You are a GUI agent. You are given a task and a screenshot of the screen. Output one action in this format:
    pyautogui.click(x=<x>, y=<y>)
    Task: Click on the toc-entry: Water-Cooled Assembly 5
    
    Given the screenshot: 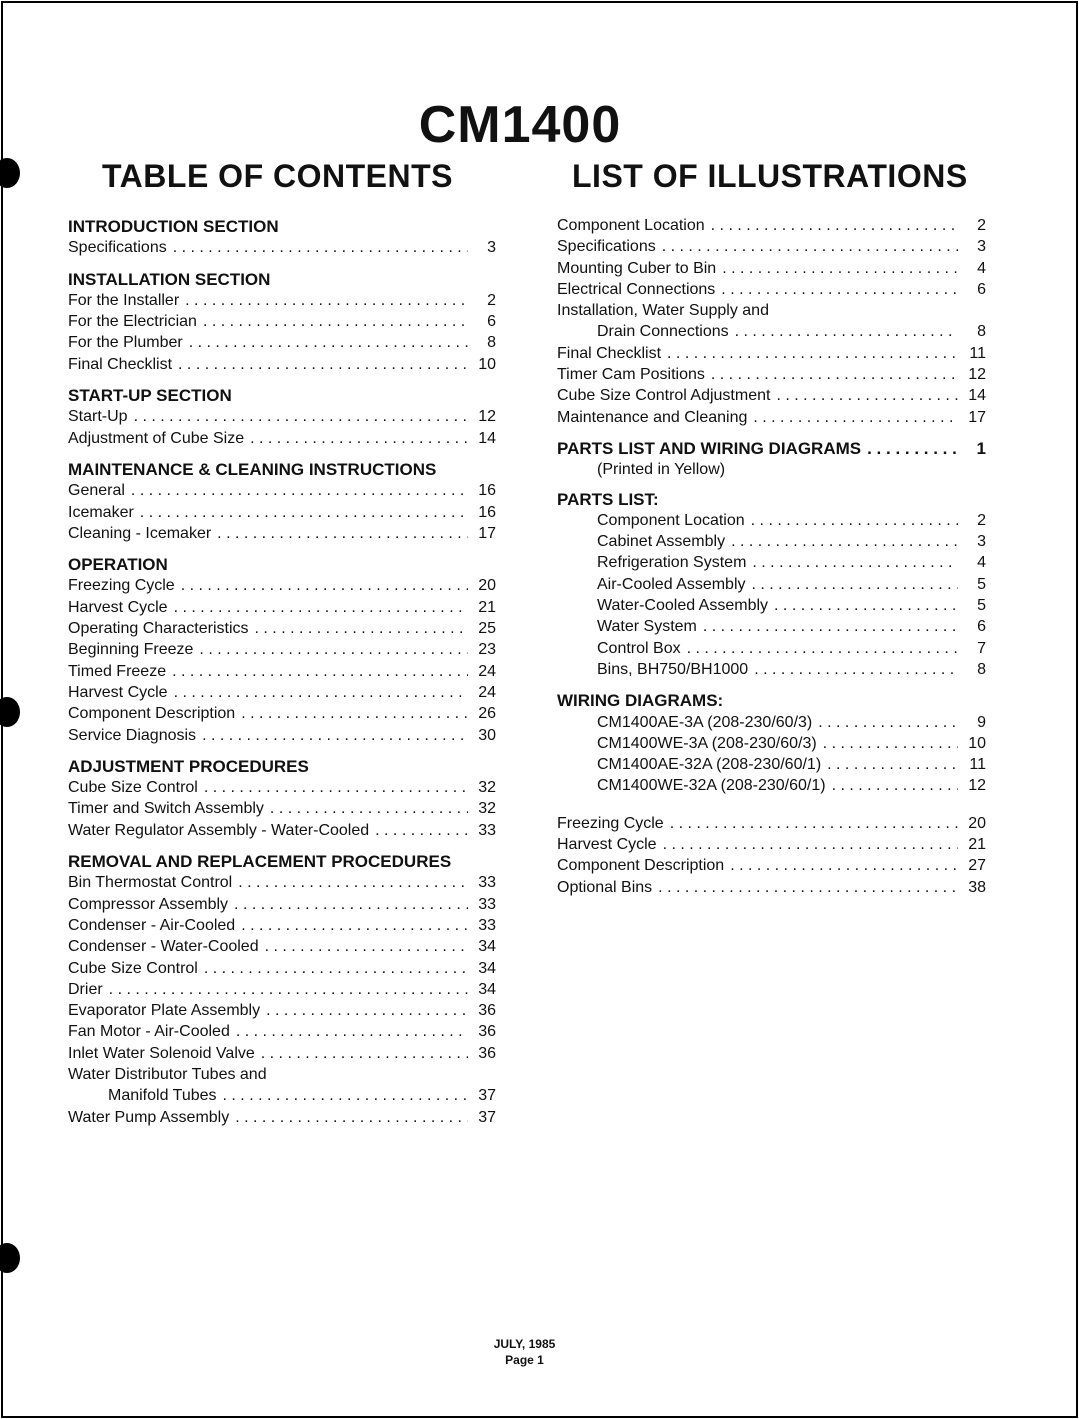 What is the action you would take?
    pyautogui.click(x=771, y=605)
    